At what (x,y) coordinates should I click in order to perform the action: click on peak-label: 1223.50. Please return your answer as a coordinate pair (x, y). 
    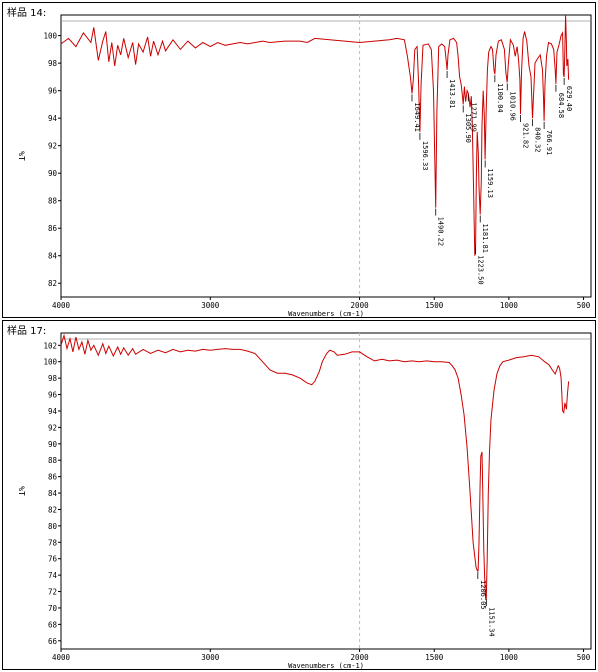
    Looking at the image, I should click on (481, 270).